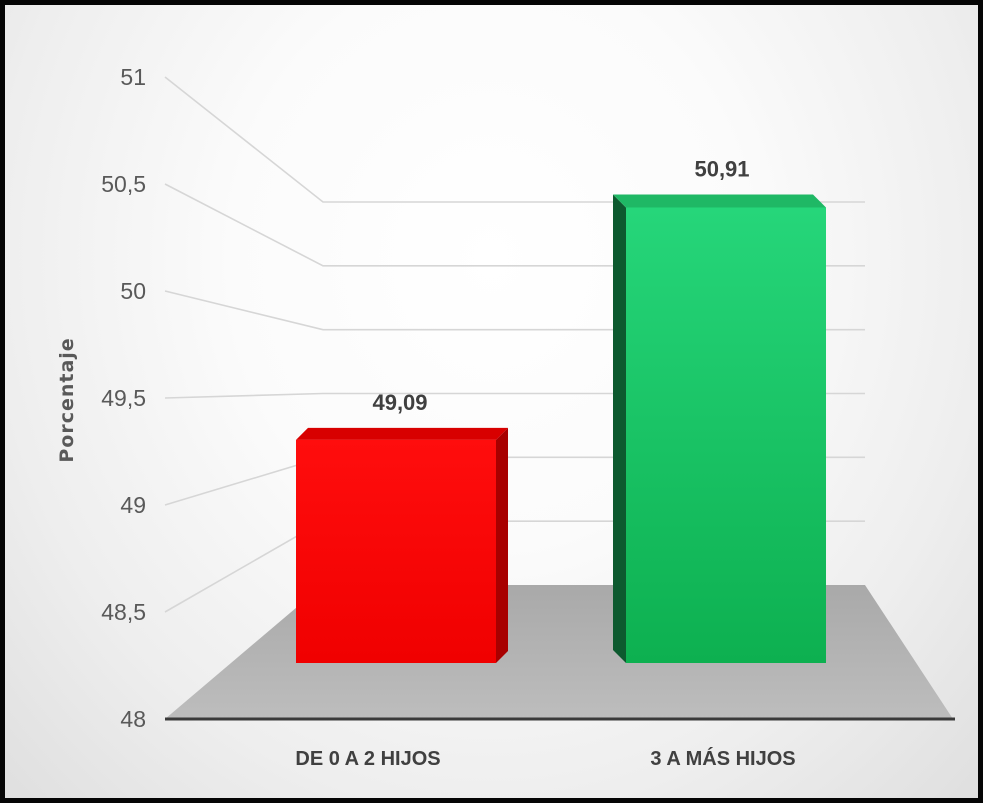 This screenshot has width=983, height=803. I want to click on y-tick-label: 51, so click(133, 77).